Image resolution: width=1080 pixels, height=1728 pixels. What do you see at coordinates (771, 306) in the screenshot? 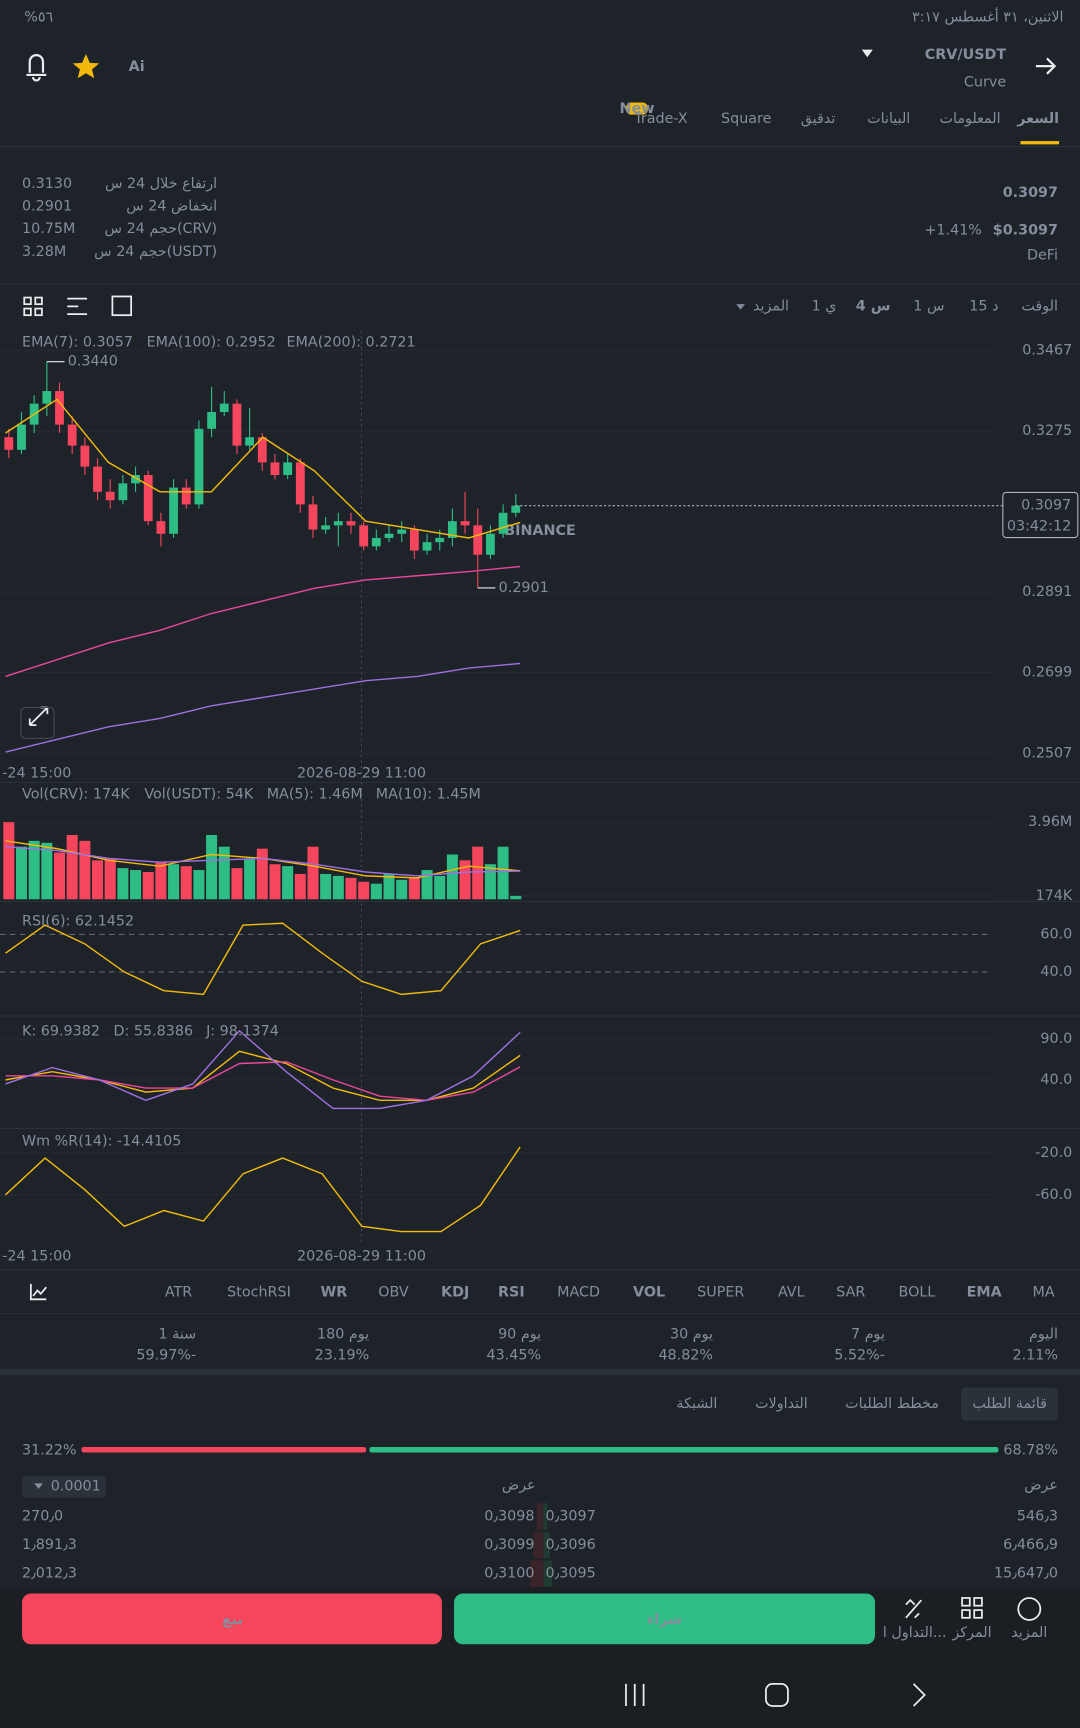
I see `interval: المزيد` at bounding box center [771, 306].